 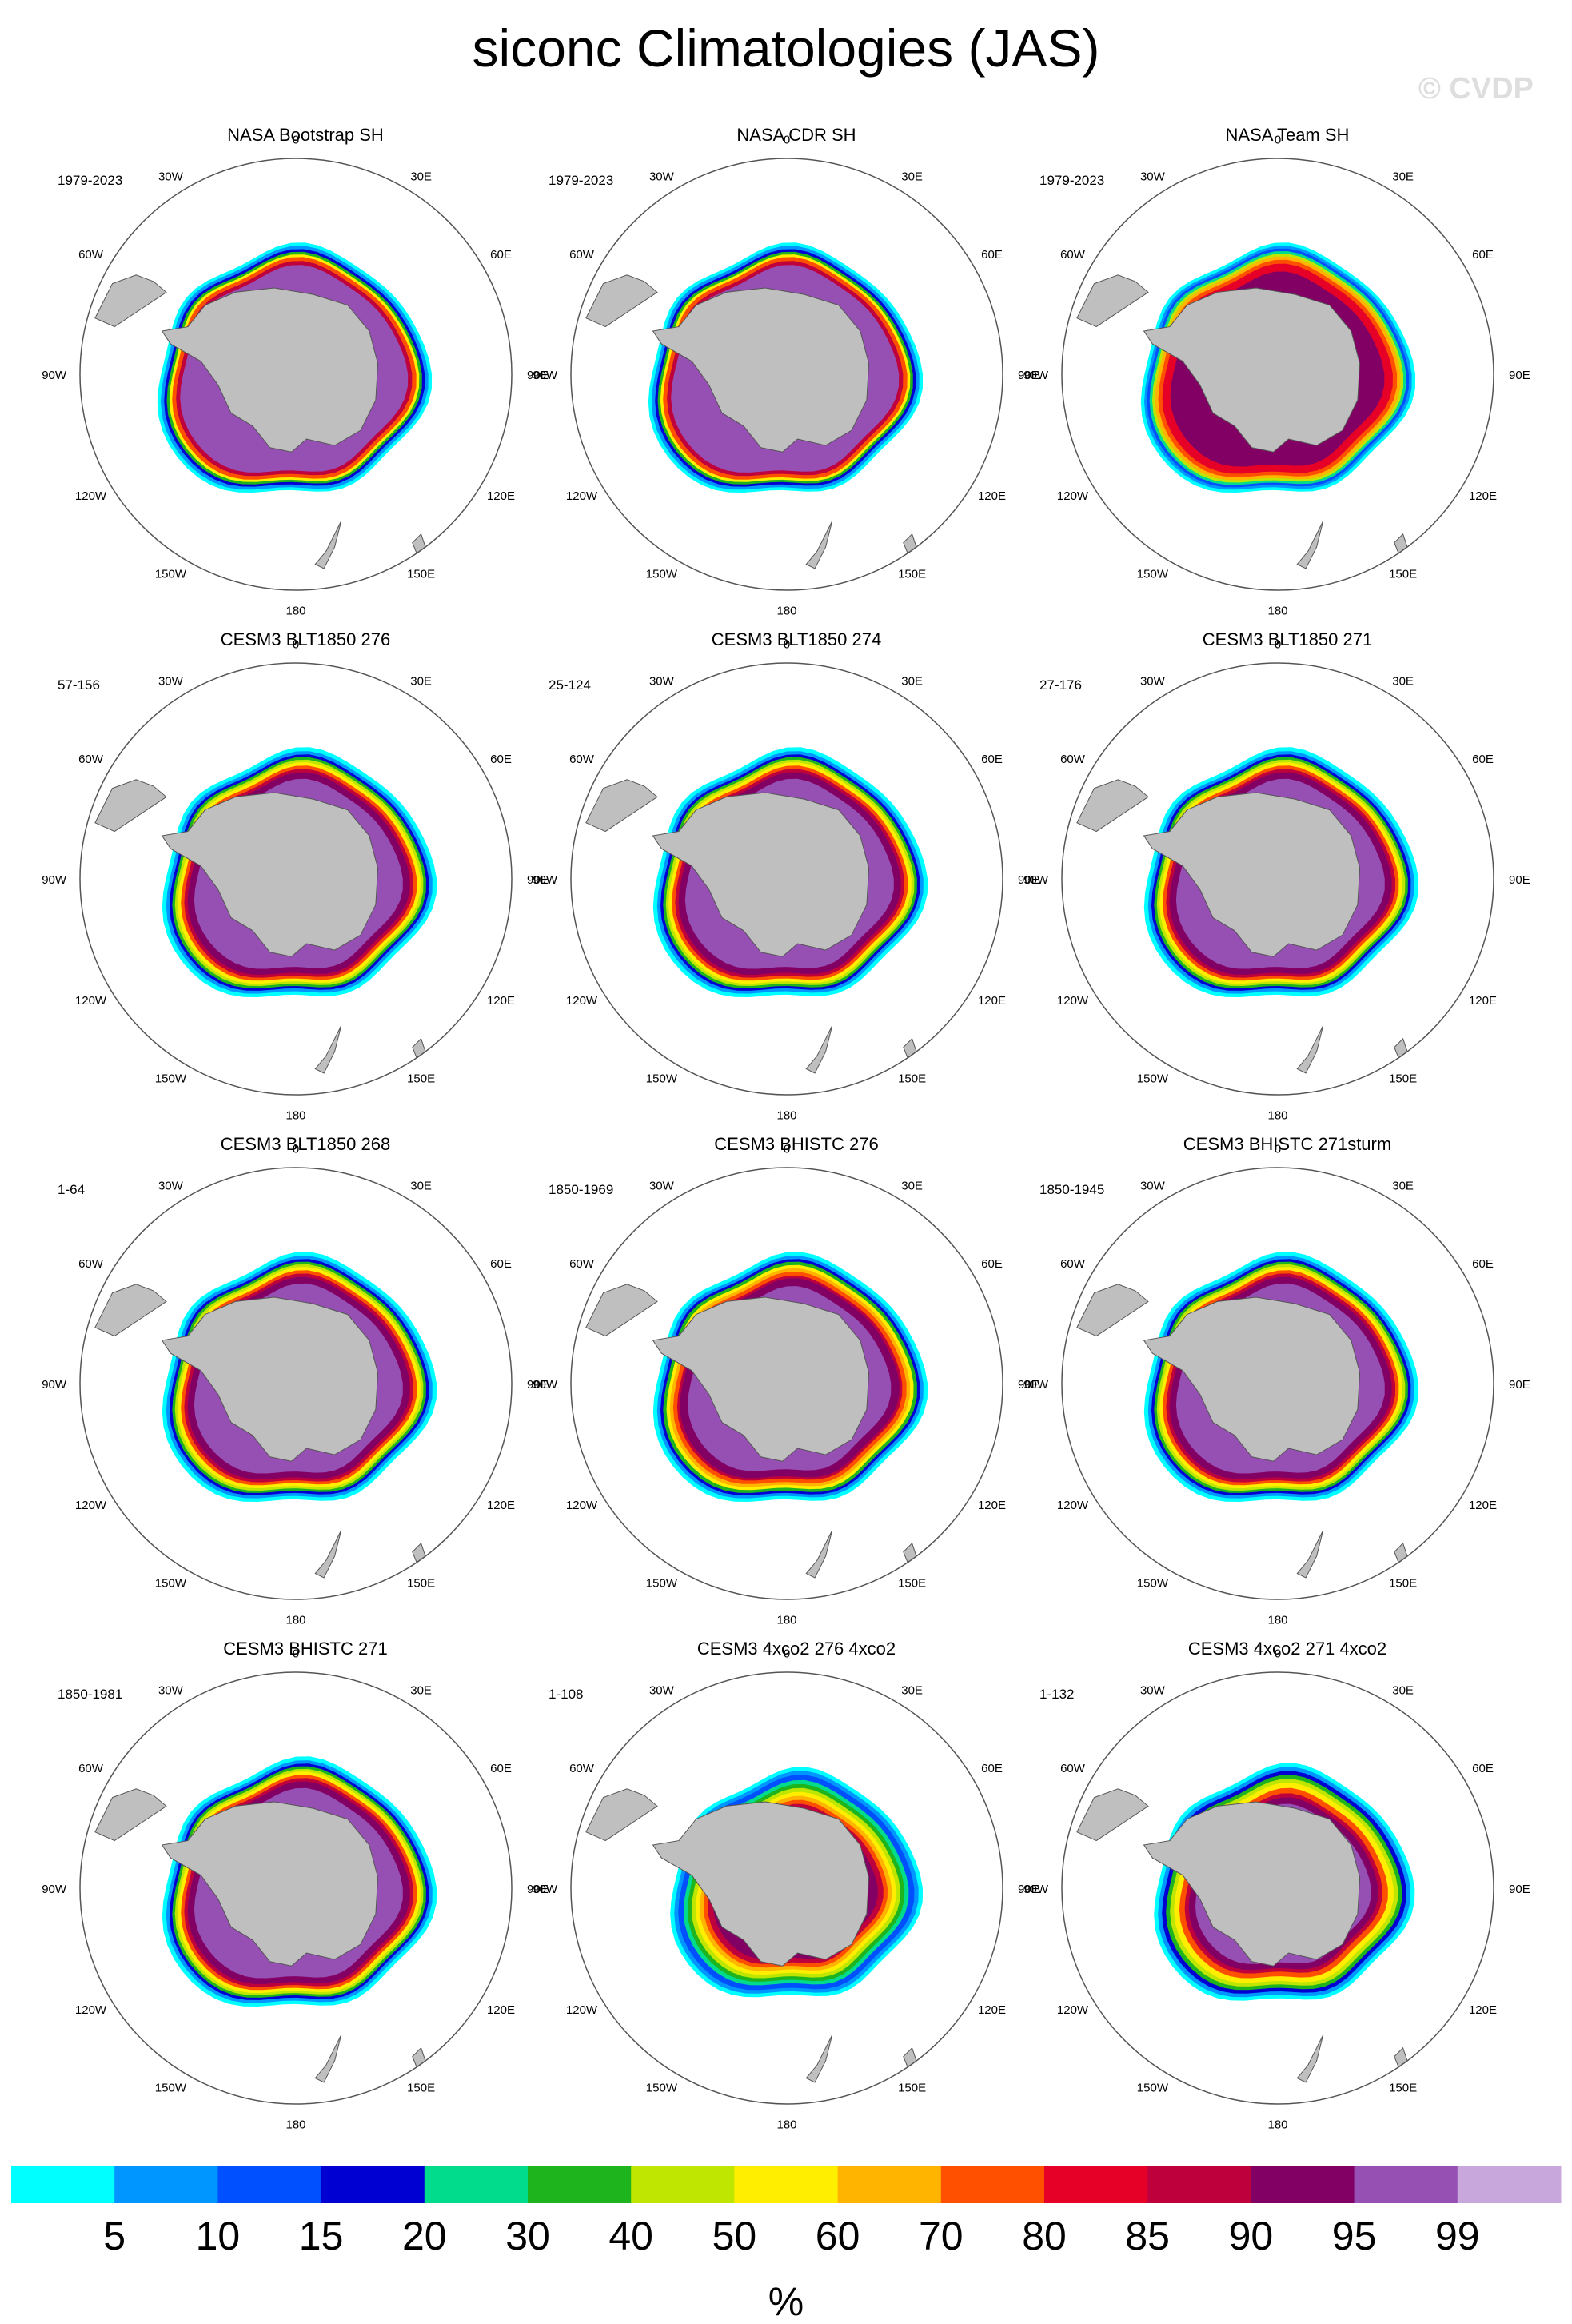 What do you see at coordinates (1287, 639) in the screenshot?
I see `panel-title: CESM3 BLT1850 271` at bounding box center [1287, 639].